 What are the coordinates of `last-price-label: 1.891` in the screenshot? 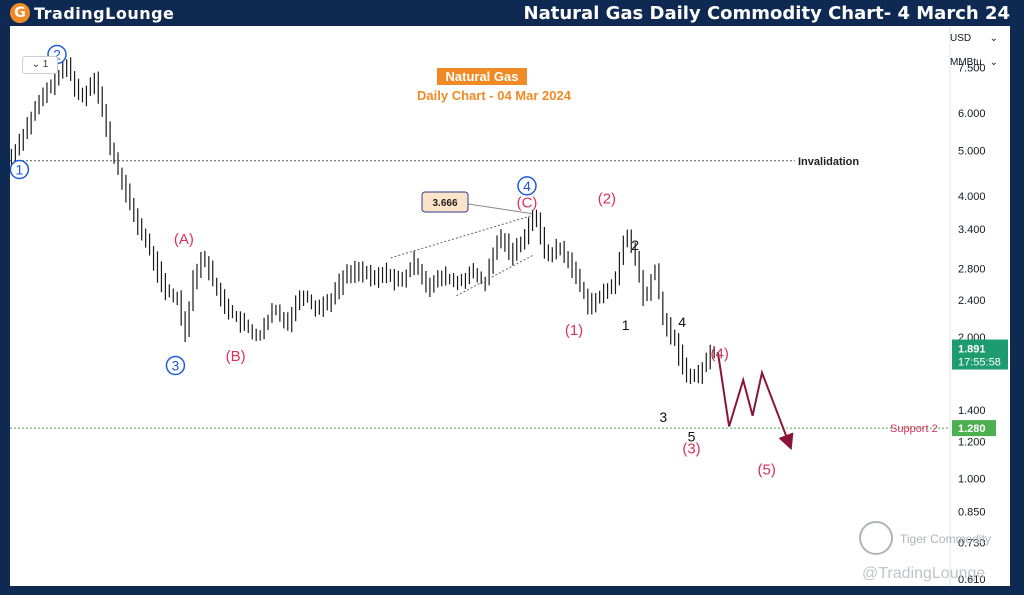 It's located at (972, 350).